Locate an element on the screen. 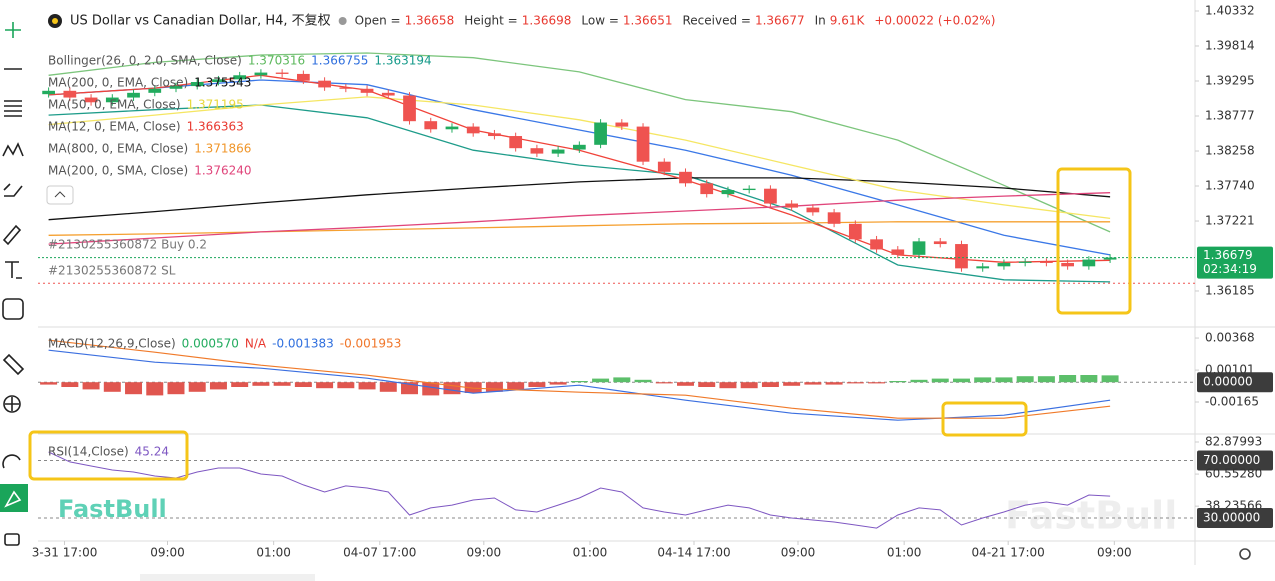 This screenshot has height=581, width=1275. zoom-tool is located at coordinates (12, 404).